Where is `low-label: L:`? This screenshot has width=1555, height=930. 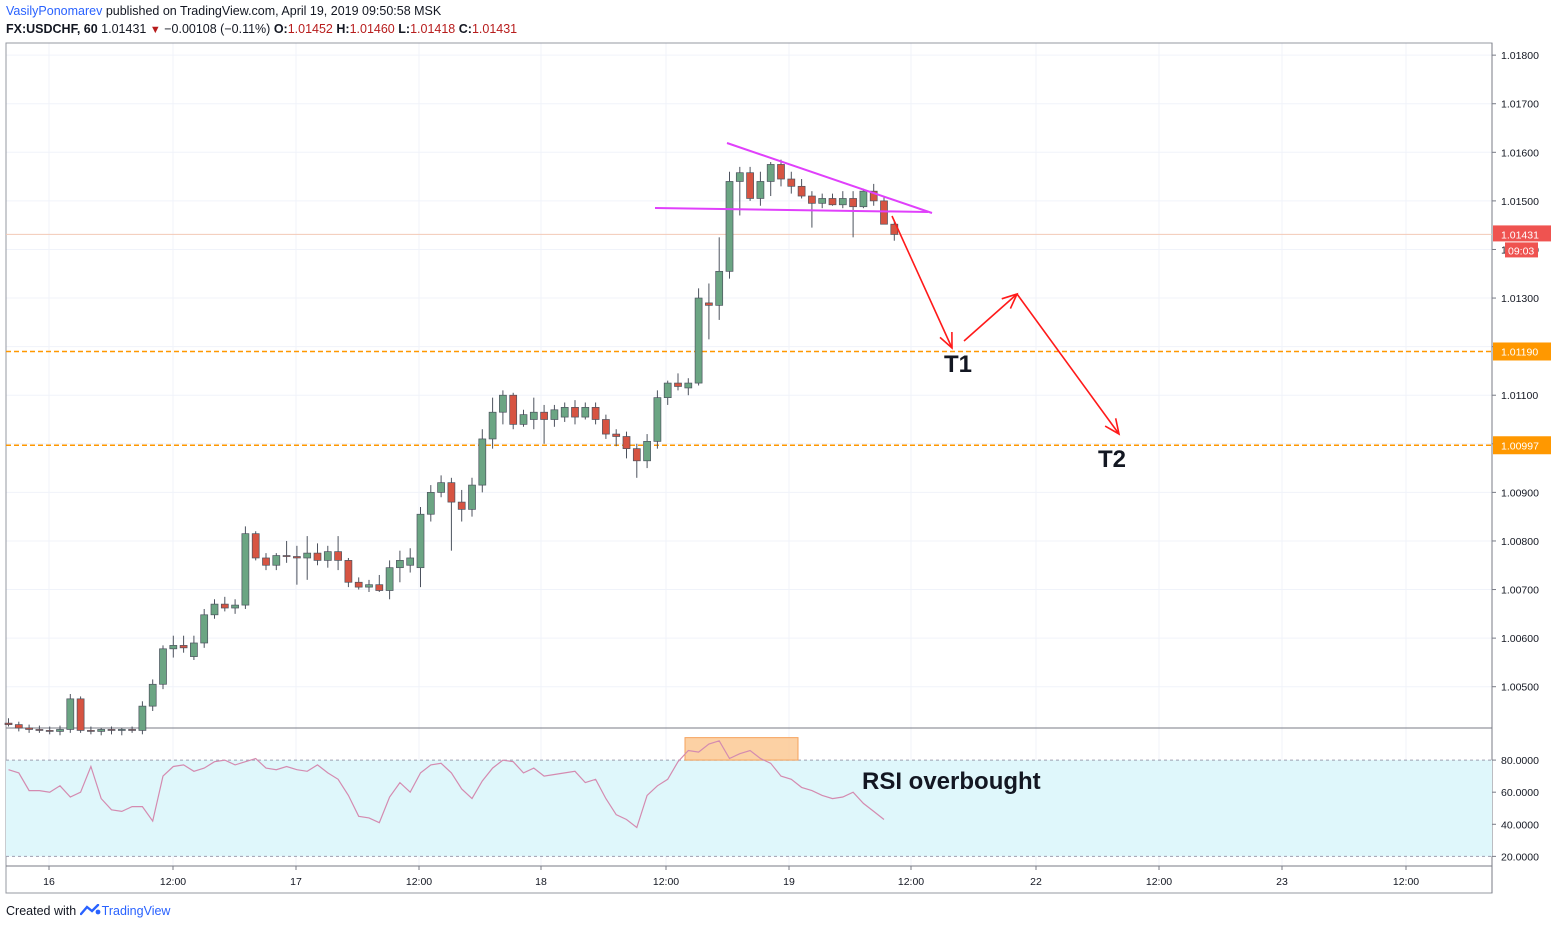
low-label: L: is located at coordinates (404, 29).